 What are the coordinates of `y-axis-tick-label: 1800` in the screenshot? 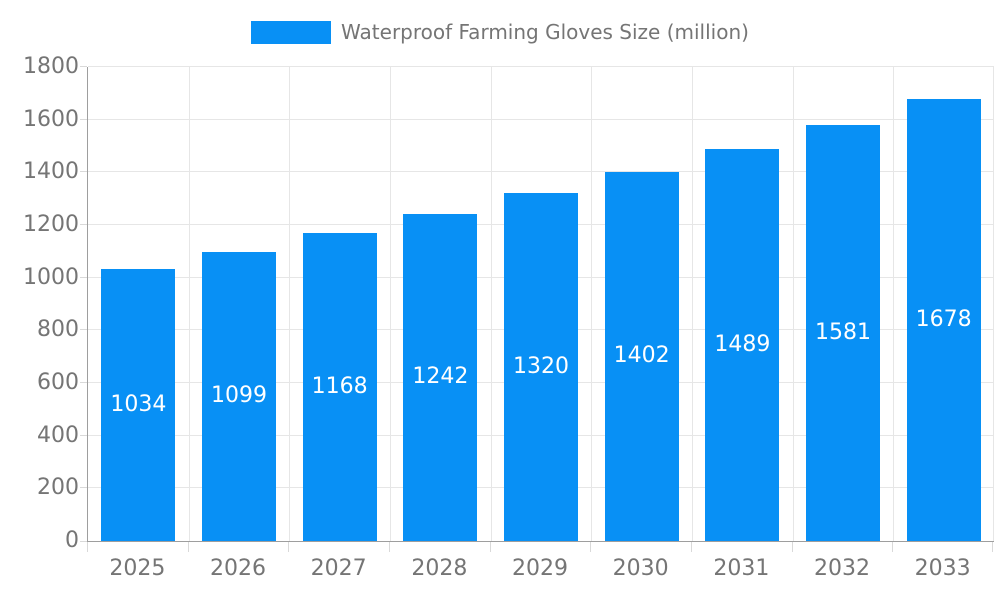 It's located at (51, 66).